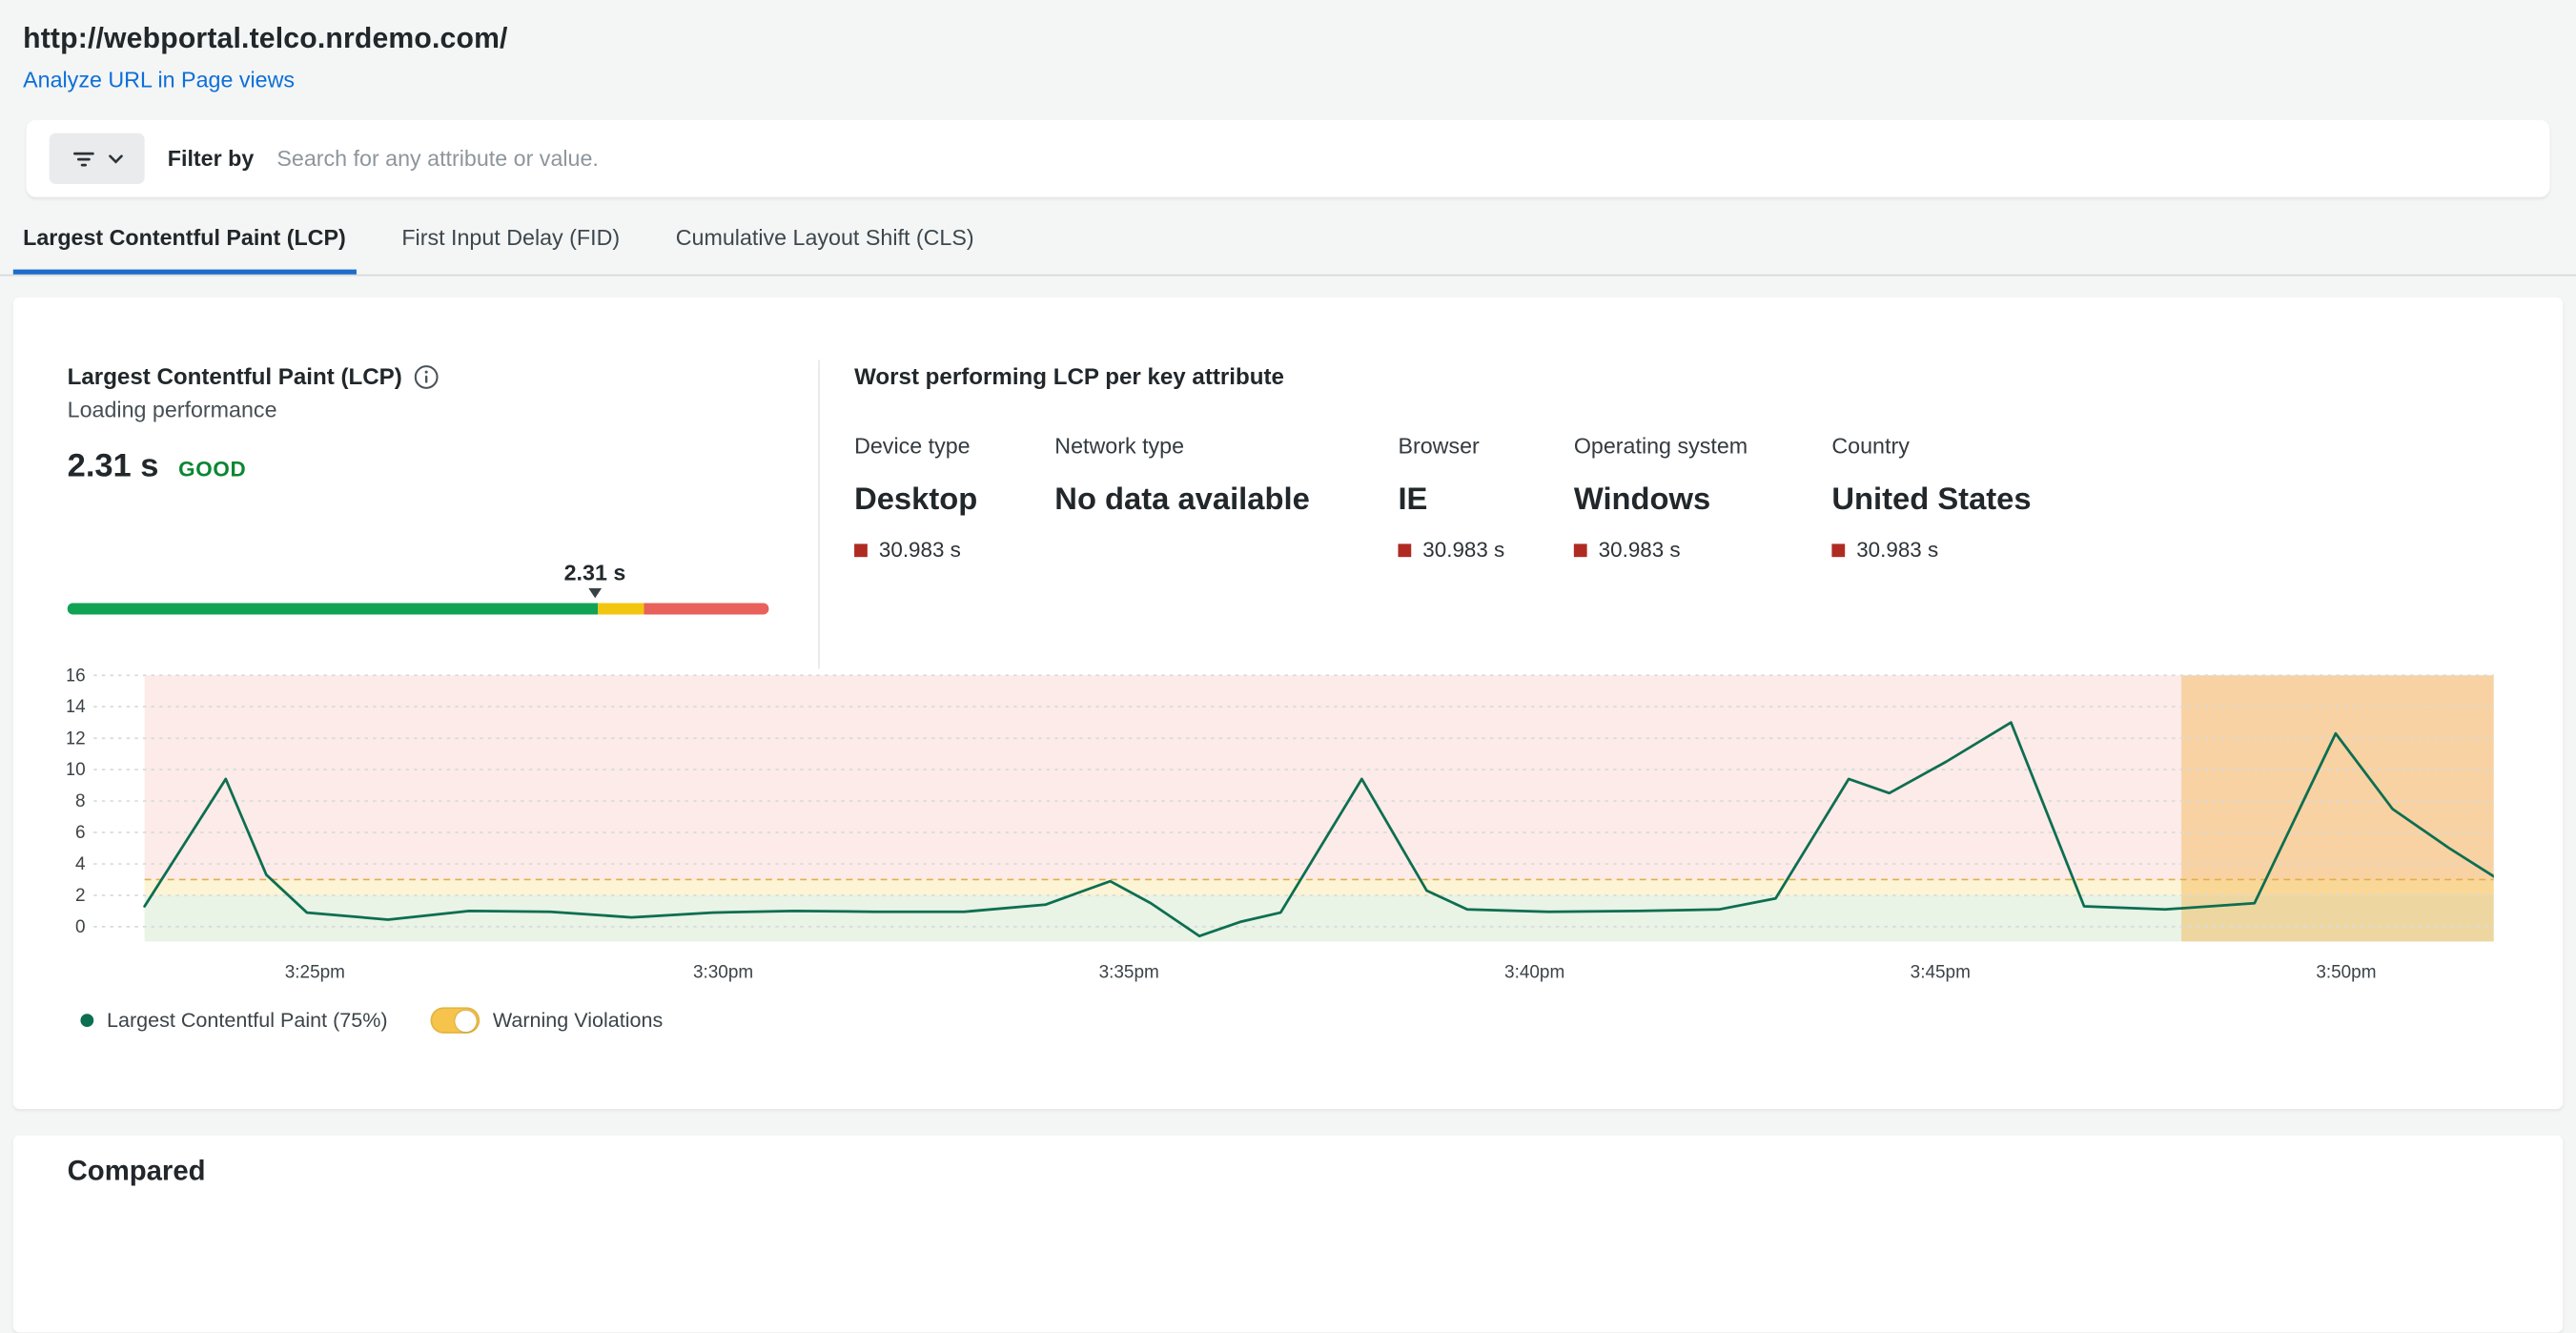 Image resolution: width=2576 pixels, height=1333 pixels. What do you see at coordinates (1413, 500) in the screenshot?
I see `attr-value: IE` at bounding box center [1413, 500].